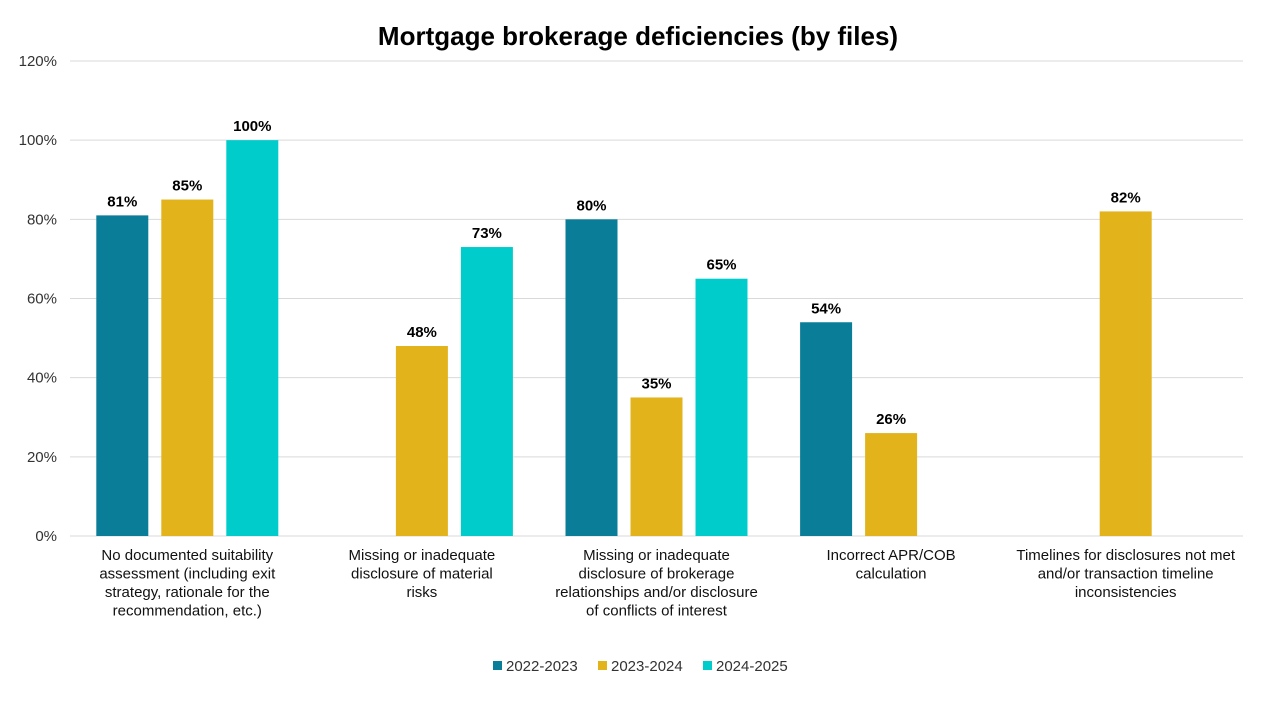 The image size is (1280, 720). What do you see at coordinates (421, 592) in the screenshot?
I see `category-label-line: risks` at bounding box center [421, 592].